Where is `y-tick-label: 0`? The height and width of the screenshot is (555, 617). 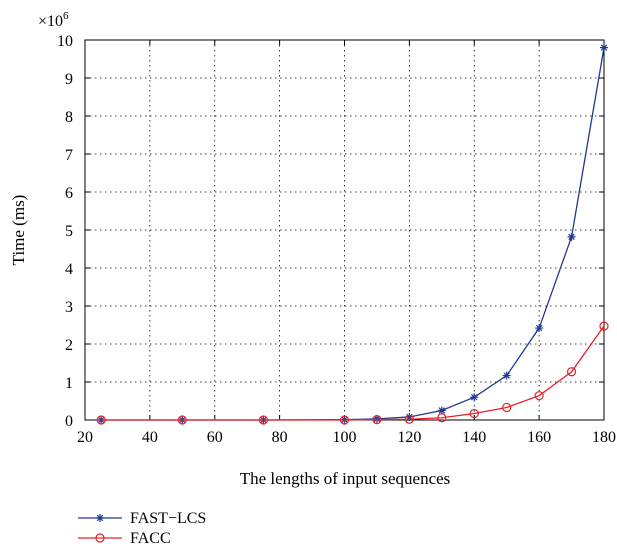 y-tick-label: 0 is located at coordinates (69, 421).